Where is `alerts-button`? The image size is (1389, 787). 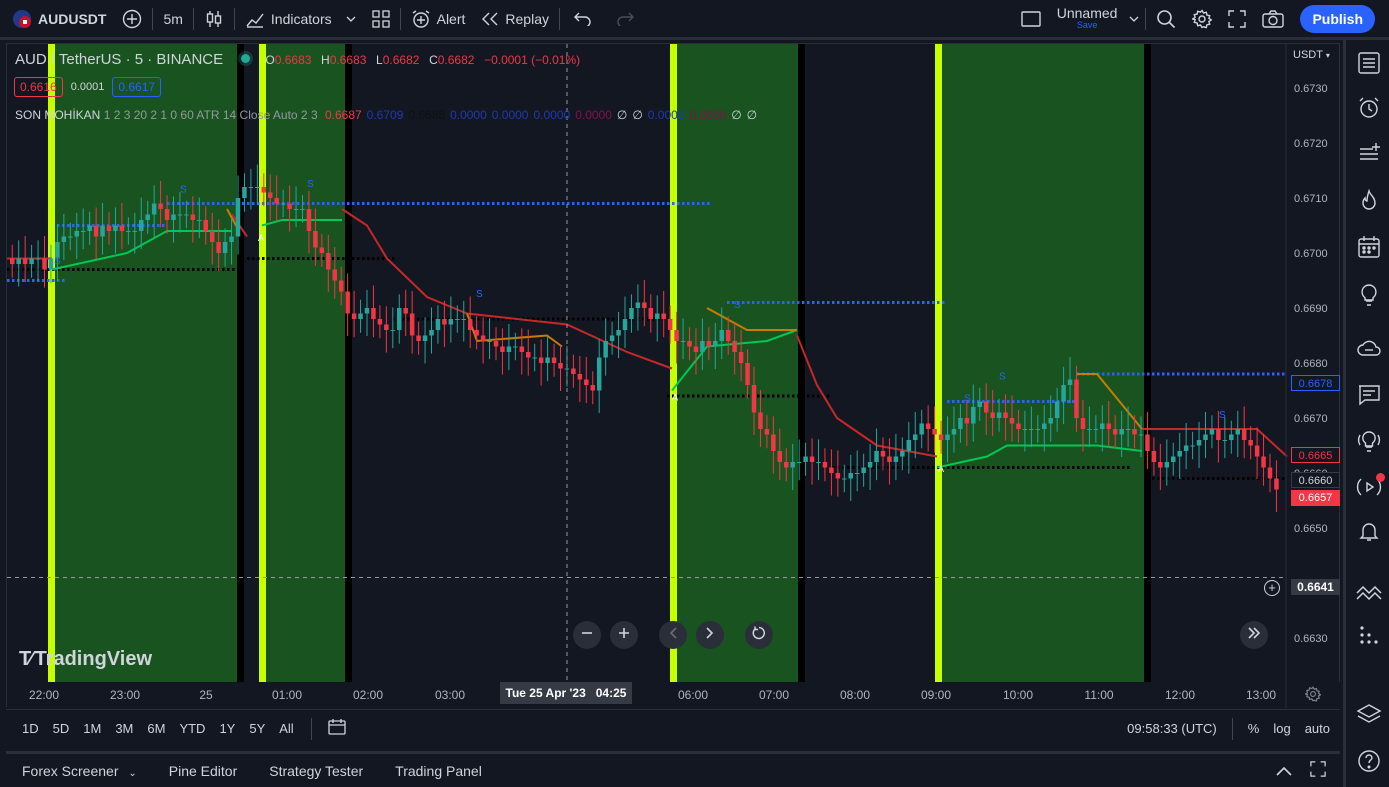
alerts-button is located at coordinates (1369, 110).